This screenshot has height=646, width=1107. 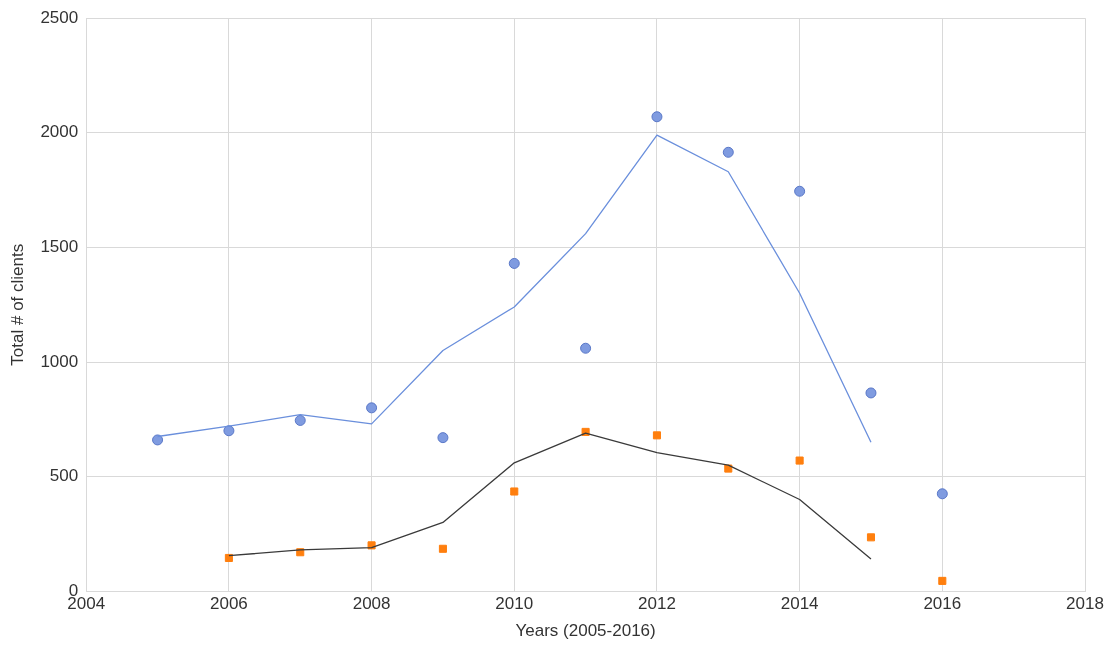 What do you see at coordinates (585, 631) in the screenshot?
I see `x-axis-title: Years (2005-2016)` at bounding box center [585, 631].